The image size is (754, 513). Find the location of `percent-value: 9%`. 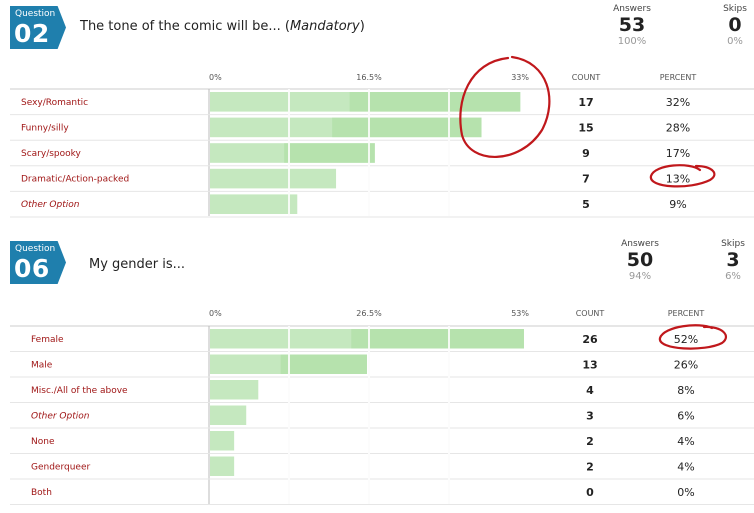

percent-value: 9% is located at coordinates (677, 204).